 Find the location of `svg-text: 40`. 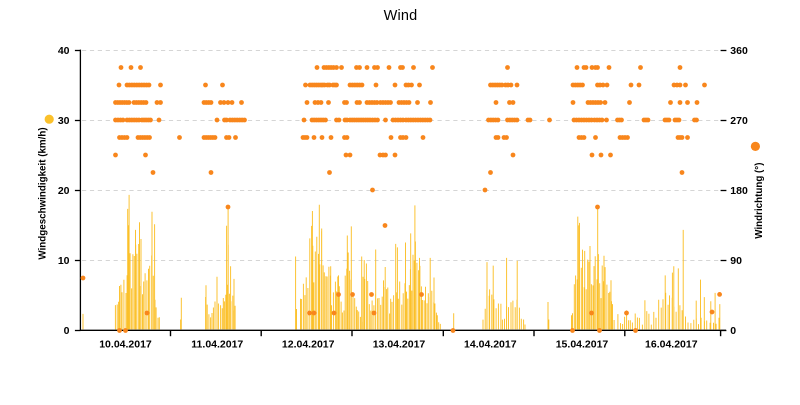

svg-text: 40 is located at coordinates (64, 51).